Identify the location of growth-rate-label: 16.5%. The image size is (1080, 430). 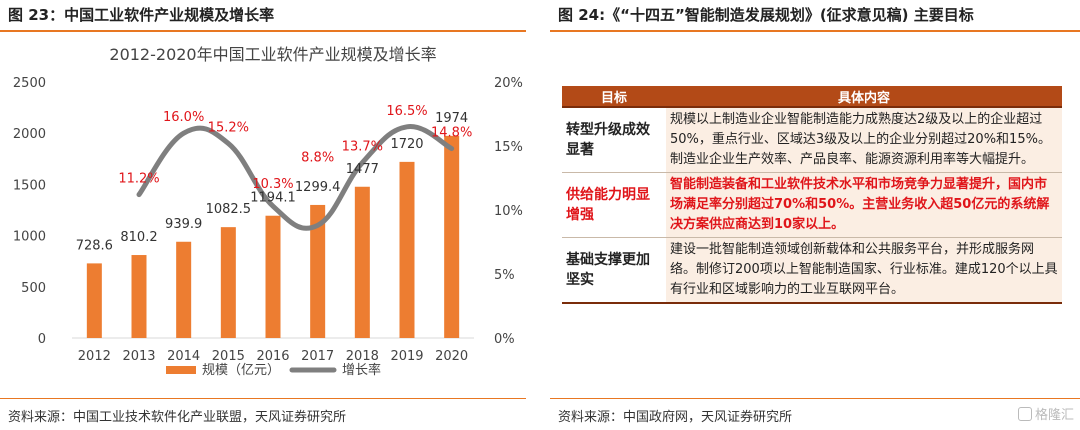
(406, 111).